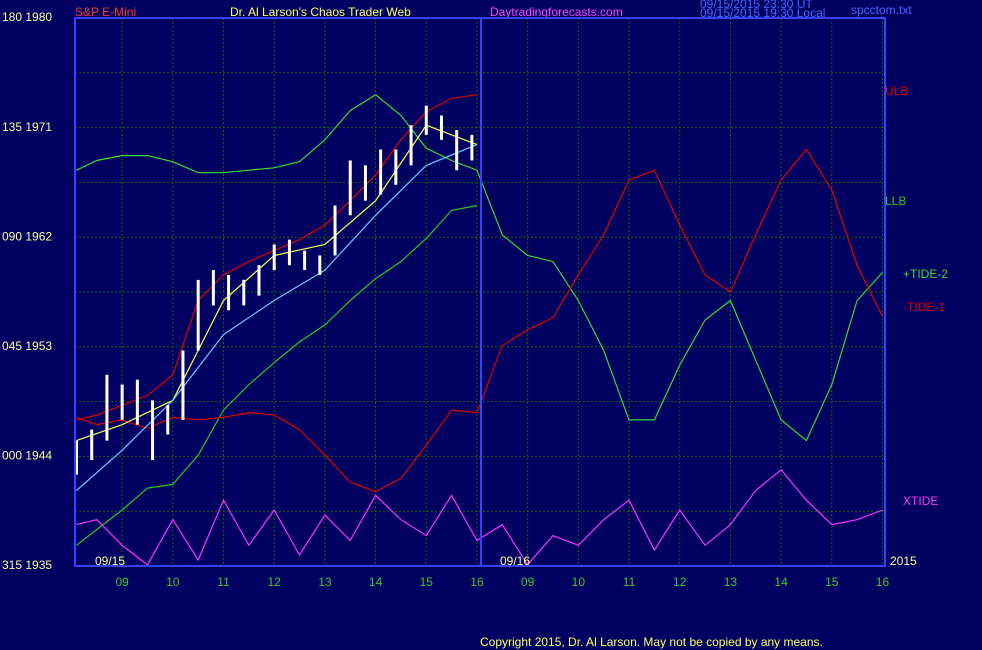 The height and width of the screenshot is (650, 982). Describe the element at coordinates (556, 12) in the screenshot. I see `website: Daytradingforecasts.com` at that location.